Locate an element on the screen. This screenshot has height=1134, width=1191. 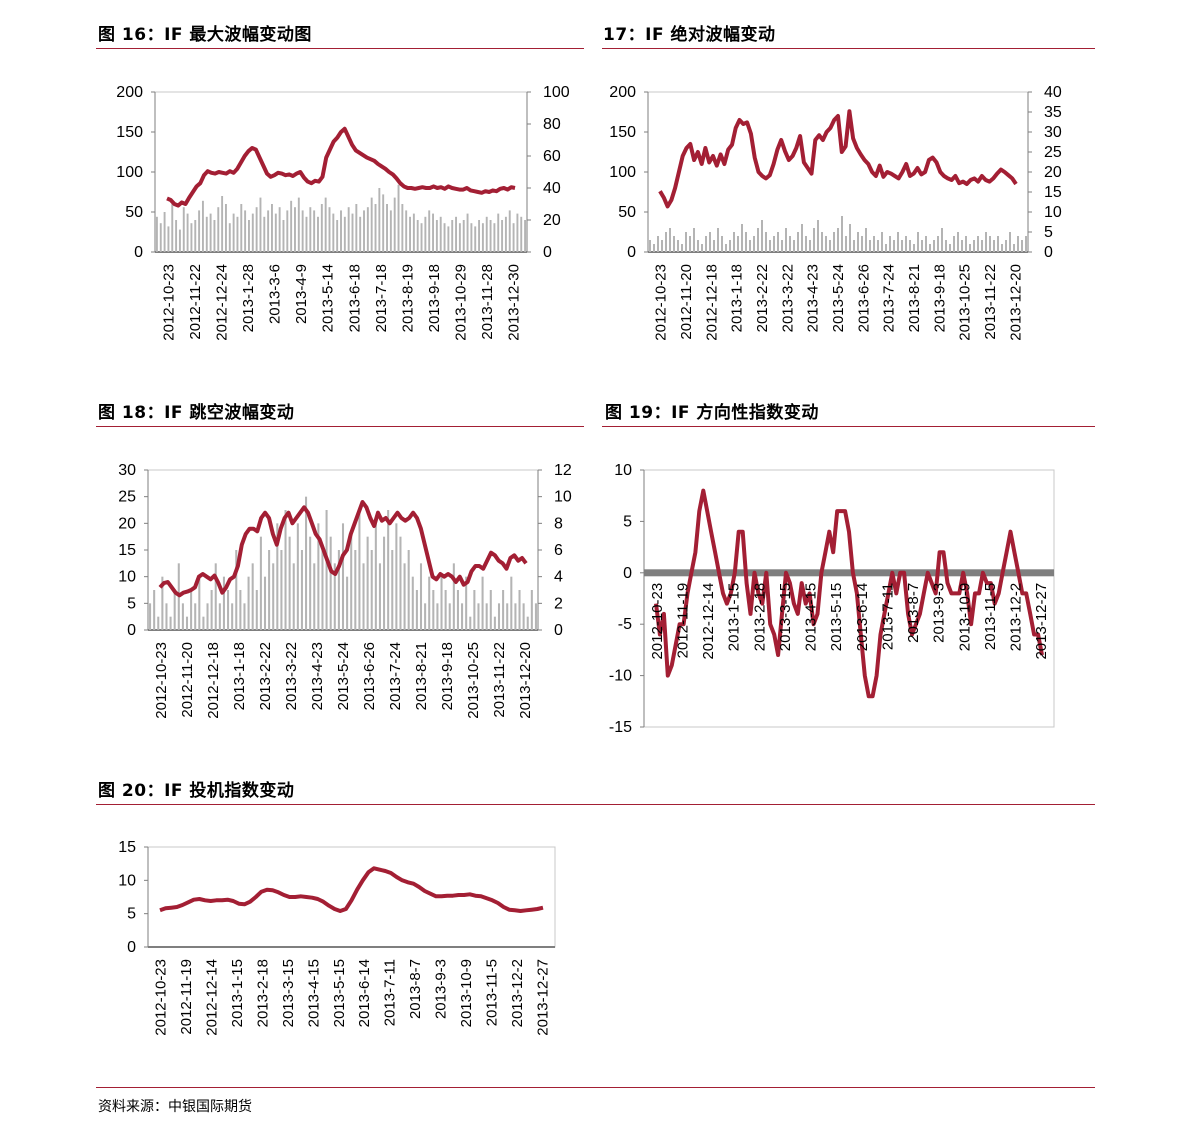
fig20-ytick-label: 15 is located at coordinates (127, 847).